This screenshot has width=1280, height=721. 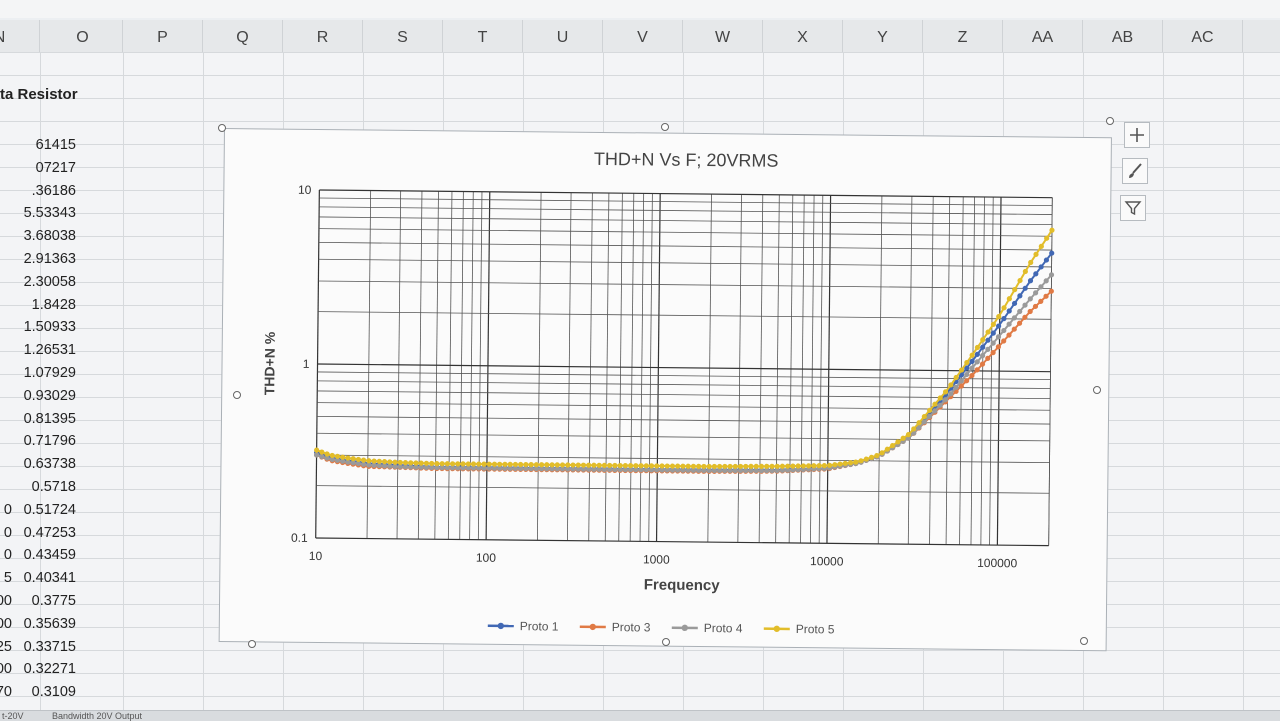 What do you see at coordinates (643, 36) in the screenshot?
I see `column-header-v: V` at bounding box center [643, 36].